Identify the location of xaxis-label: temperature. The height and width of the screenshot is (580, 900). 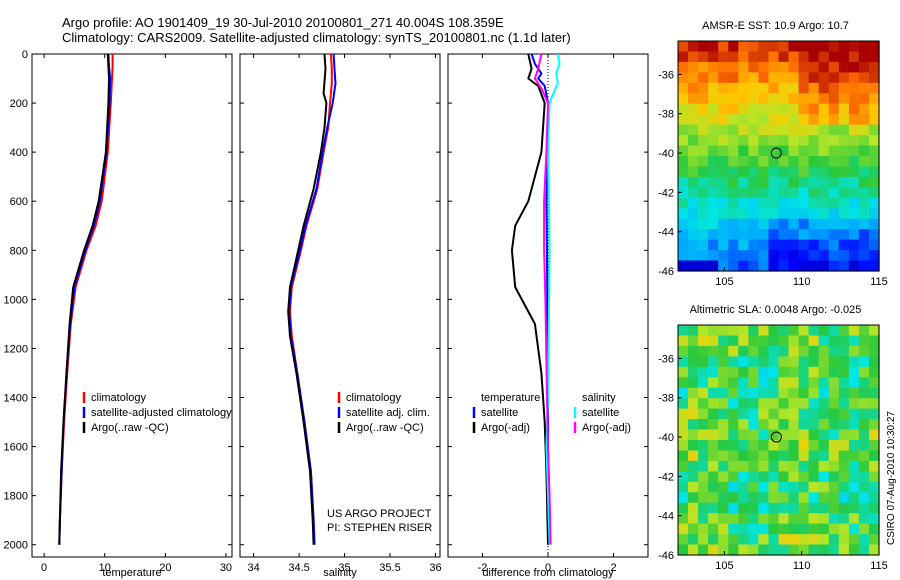
(131, 573).